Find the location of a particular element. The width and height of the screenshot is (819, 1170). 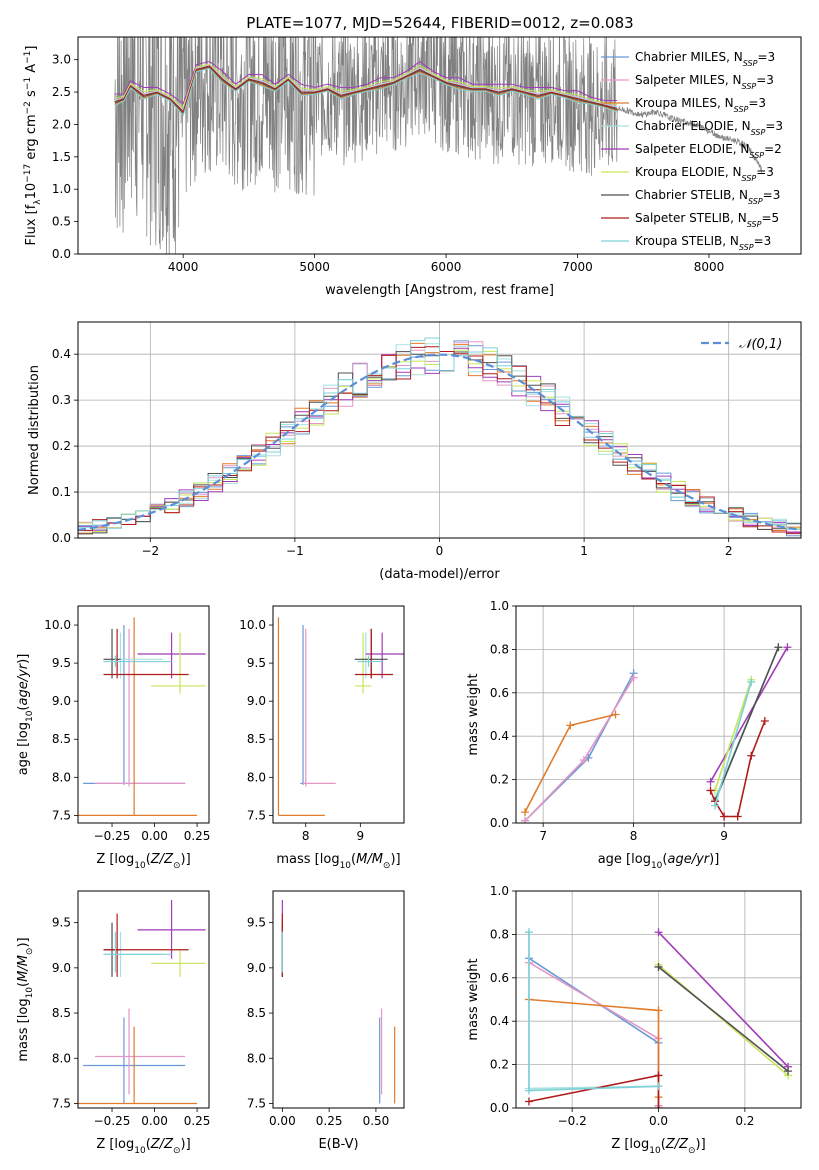

label-part: −2 is located at coordinates (28, 107).